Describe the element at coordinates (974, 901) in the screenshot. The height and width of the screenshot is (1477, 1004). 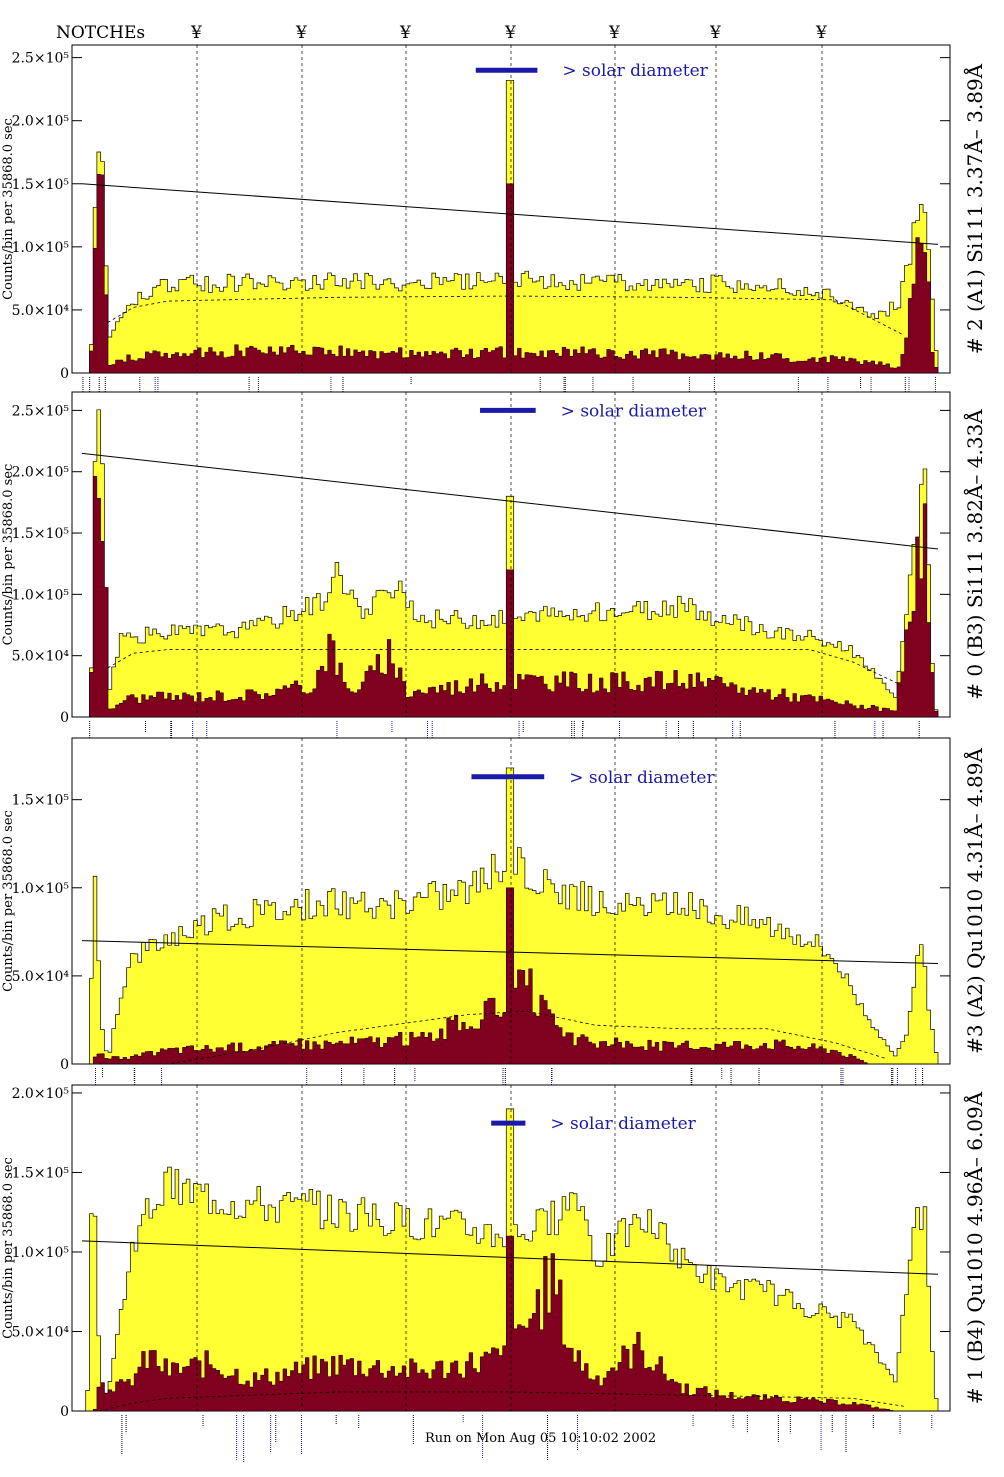
I see `detector-label: #3 (A2) Qu1010 4.31Å– 4.89Å` at that location.